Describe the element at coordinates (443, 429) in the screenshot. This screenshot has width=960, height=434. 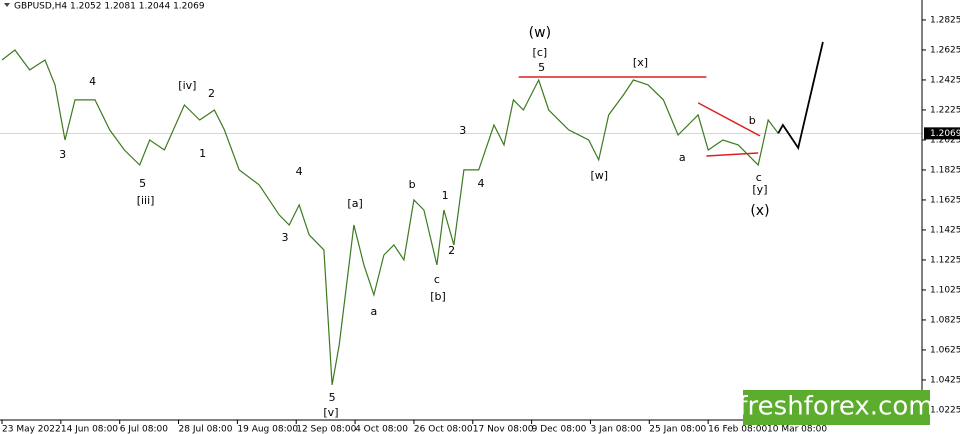
I see `x-tick-label: 26 Oct 08:00` at that location.